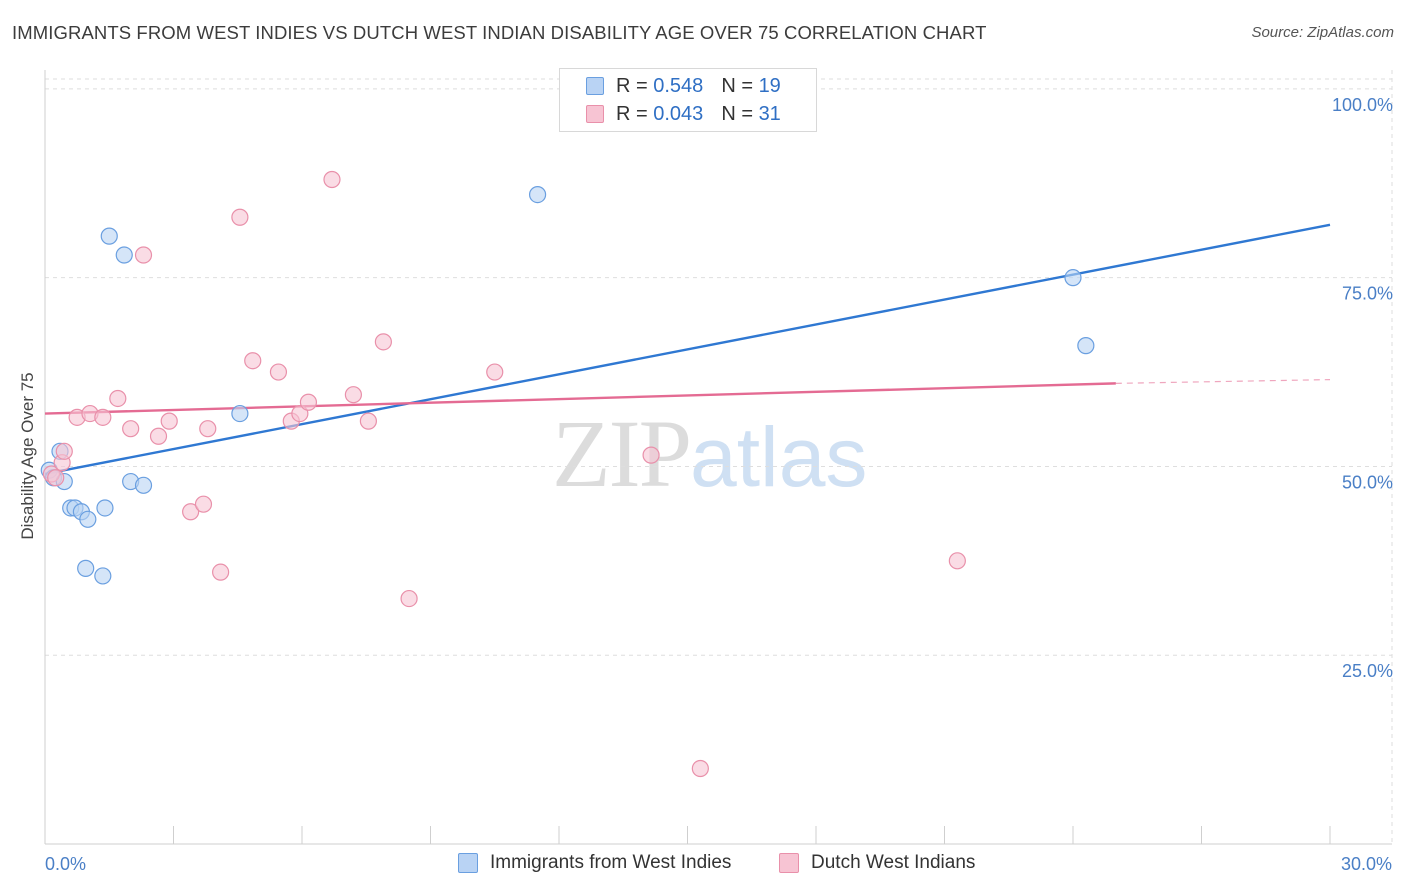 This screenshot has height=892, width=1406. I want to click on series-label: Immigrants from West Indies, so click(611, 862).